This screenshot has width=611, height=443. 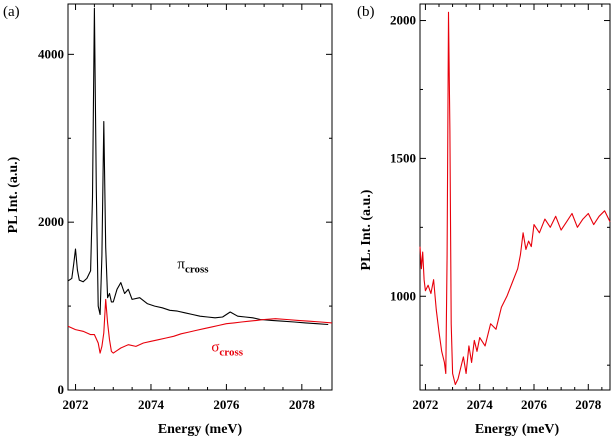 I want to click on panel-a-y-tick-label: 2000, so click(x=51, y=221).